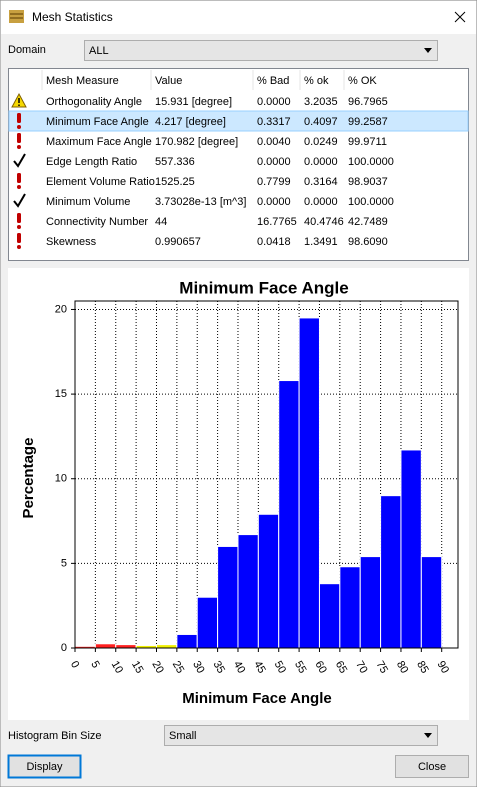 The height and width of the screenshot is (787, 477). Describe the element at coordinates (61, 479) in the screenshot. I see `y-tick-label: 10` at that location.